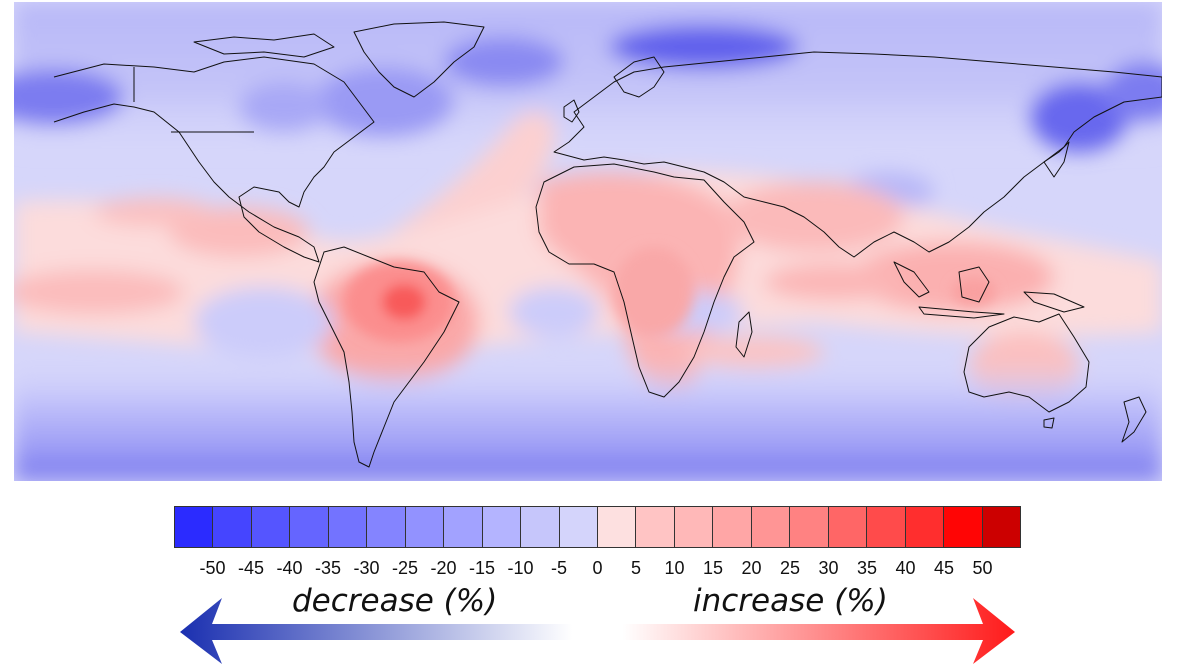 The width and height of the screenshot is (1180, 664). What do you see at coordinates (419, 59) in the screenshot?
I see `coastline-greenland` at bounding box center [419, 59].